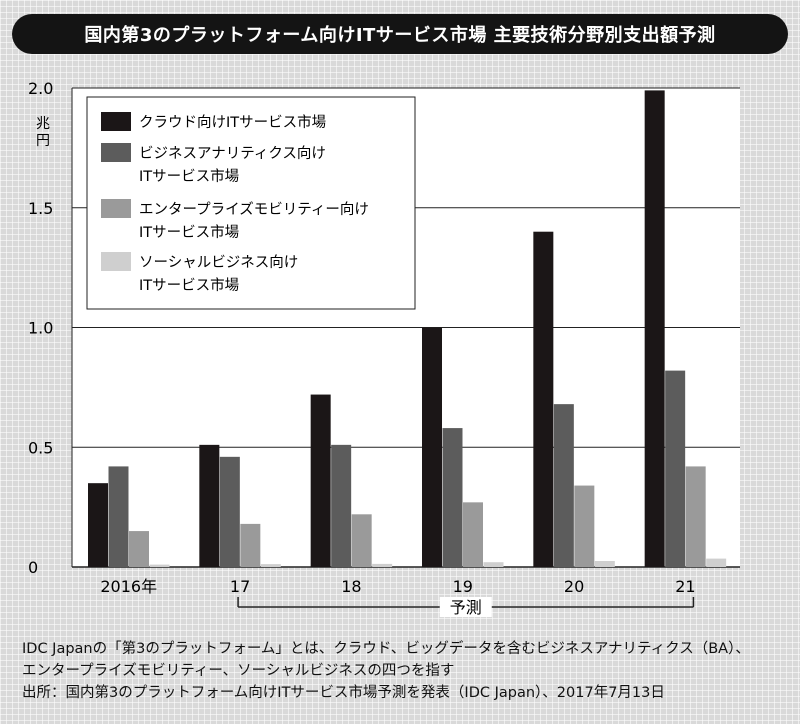  What do you see at coordinates (40, 328) in the screenshot?
I see `y-tick-label: 1.0` at bounding box center [40, 328].